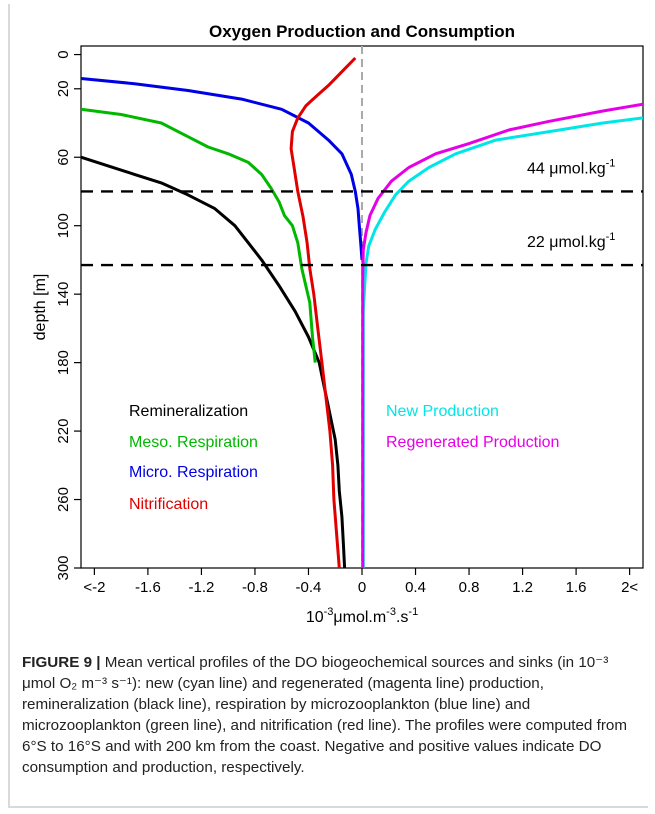 Image resolution: width=655 pixels, height=814 pixels. I want to click on legend-remineralization: Remineralization, so click(188, 411).